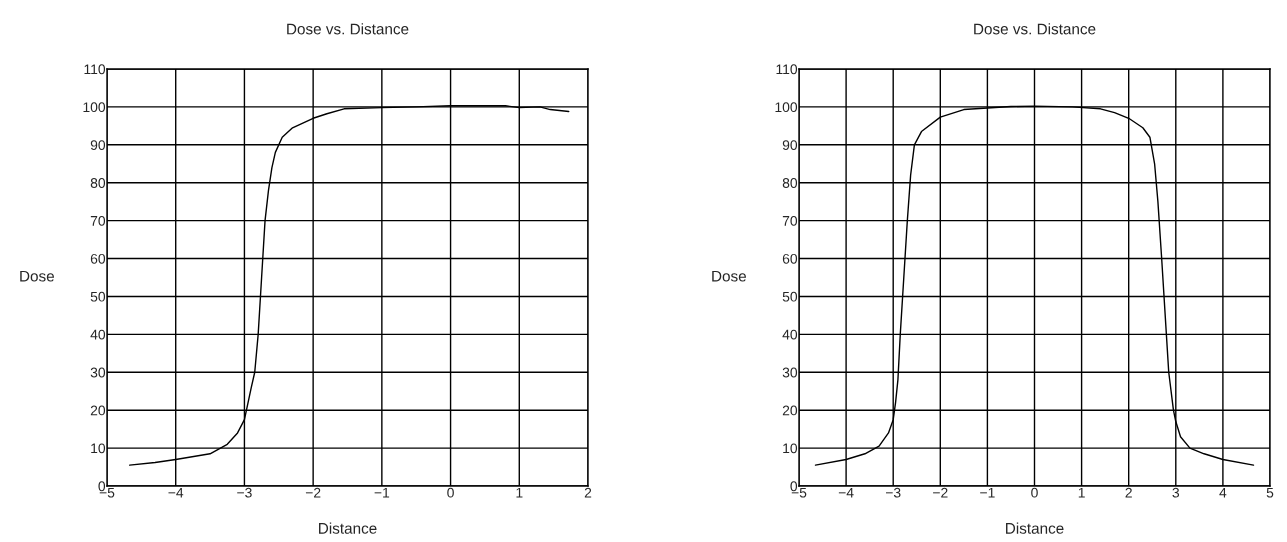  What do you see at coordinates (1176, 492) in the screenshot?
I see `x-tick-label: 3` at bounding box center [1176, 492].